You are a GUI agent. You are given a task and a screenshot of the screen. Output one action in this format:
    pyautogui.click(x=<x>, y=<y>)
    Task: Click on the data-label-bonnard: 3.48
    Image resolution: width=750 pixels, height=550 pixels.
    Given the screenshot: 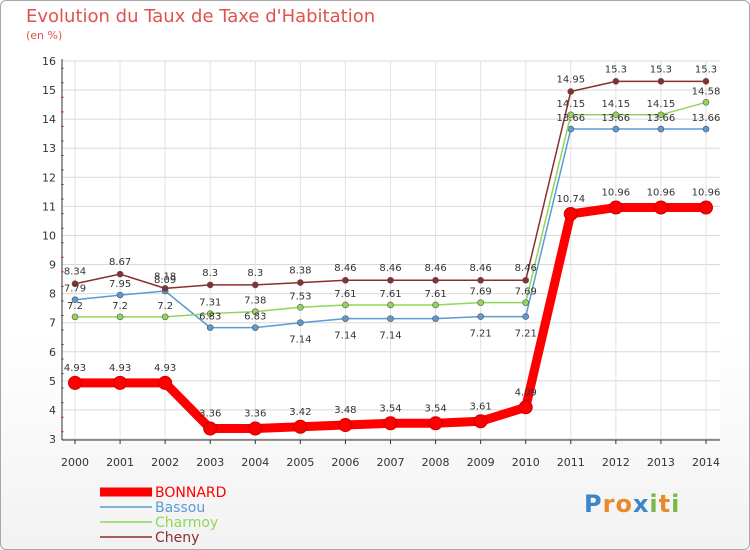 What is the action you would take?
    pyautogui.click(x=345, y=410)
    